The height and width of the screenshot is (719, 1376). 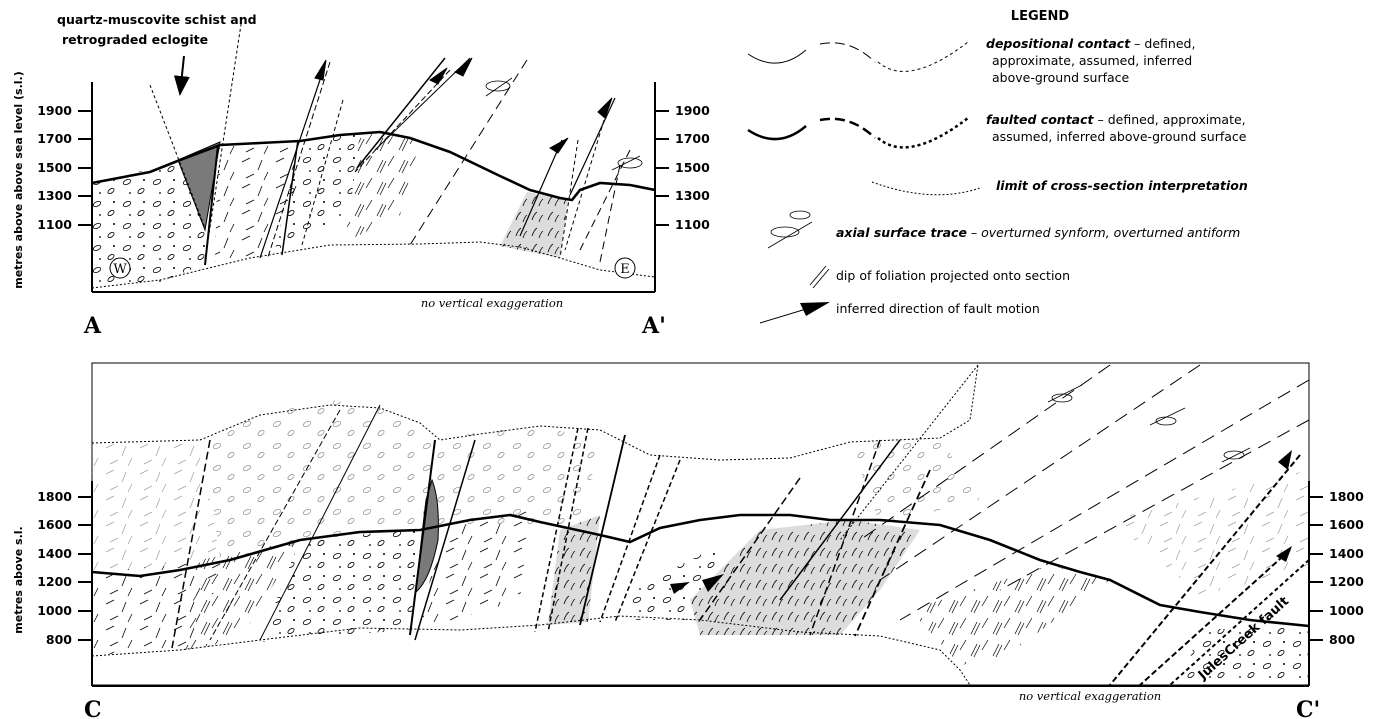 I want to click on legend-text: dip of foliation projected onto section, so click(x=953, y=275).